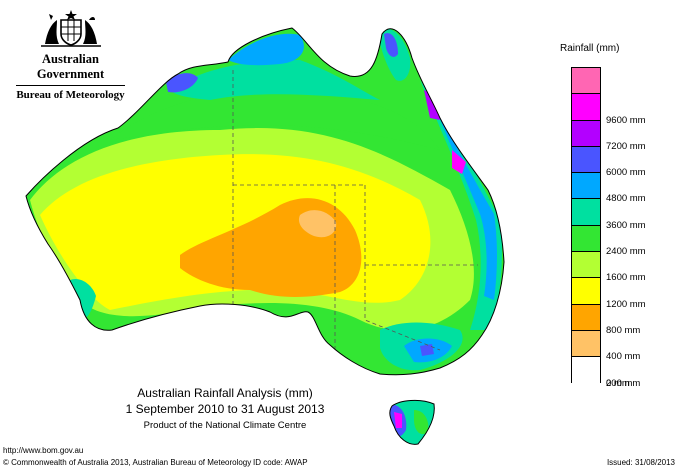  What do you see at coordinates (70, 66) in the screenshot?
I see `government-name: Australian Government` at bounding box center [70, 66].